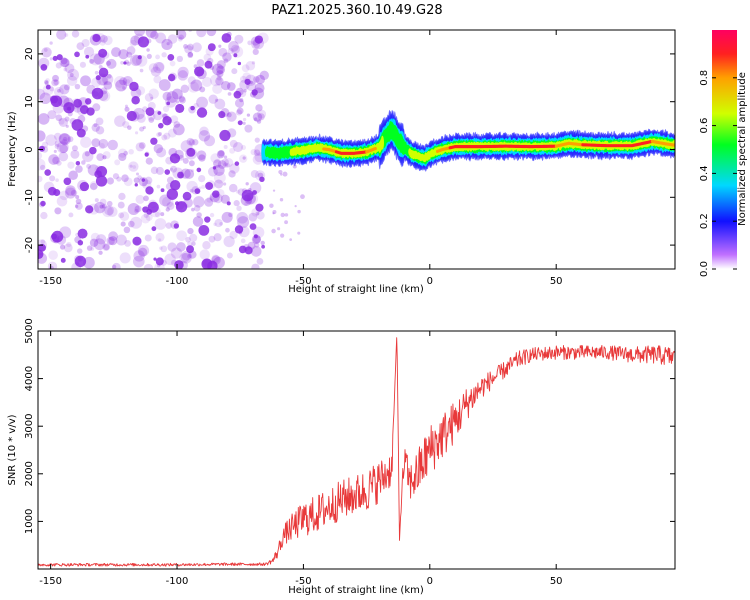 The width and height of the screenshot is (750, 600). Describe the element at coordinates (303, 281) in the screenshot. I see `spectrogram-xtick-label: -50` at that location.